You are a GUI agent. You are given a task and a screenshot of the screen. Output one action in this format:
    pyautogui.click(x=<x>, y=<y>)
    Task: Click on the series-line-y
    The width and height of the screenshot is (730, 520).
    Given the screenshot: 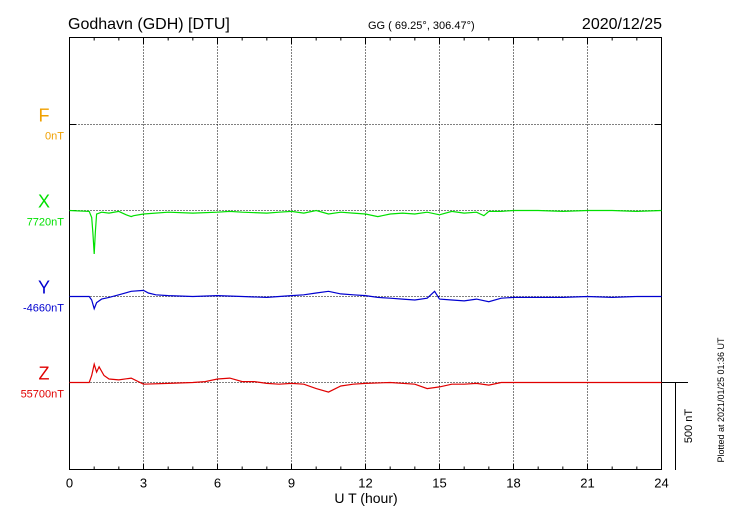 What is the action you would take?
    pyautogui.click(x=365, y=300)
    